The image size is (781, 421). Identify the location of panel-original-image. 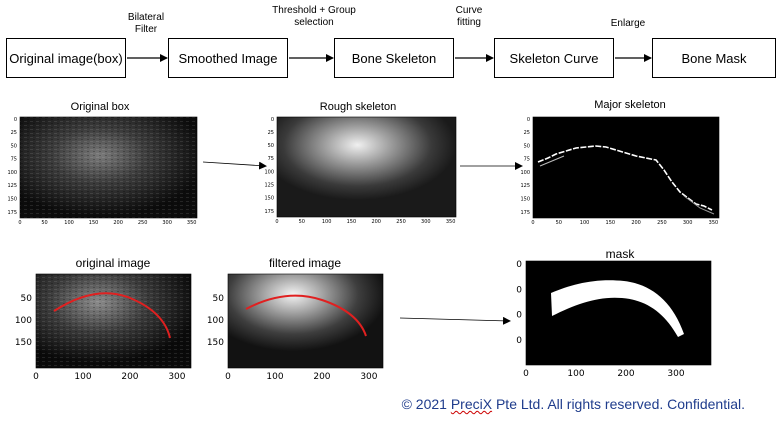
(113, 321).